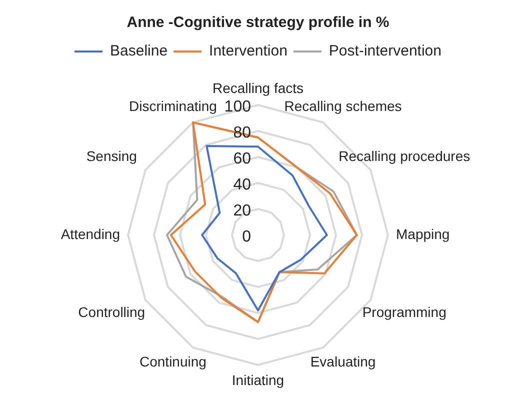  I want to click on spoke-label: Mapping, so click(423, 234).